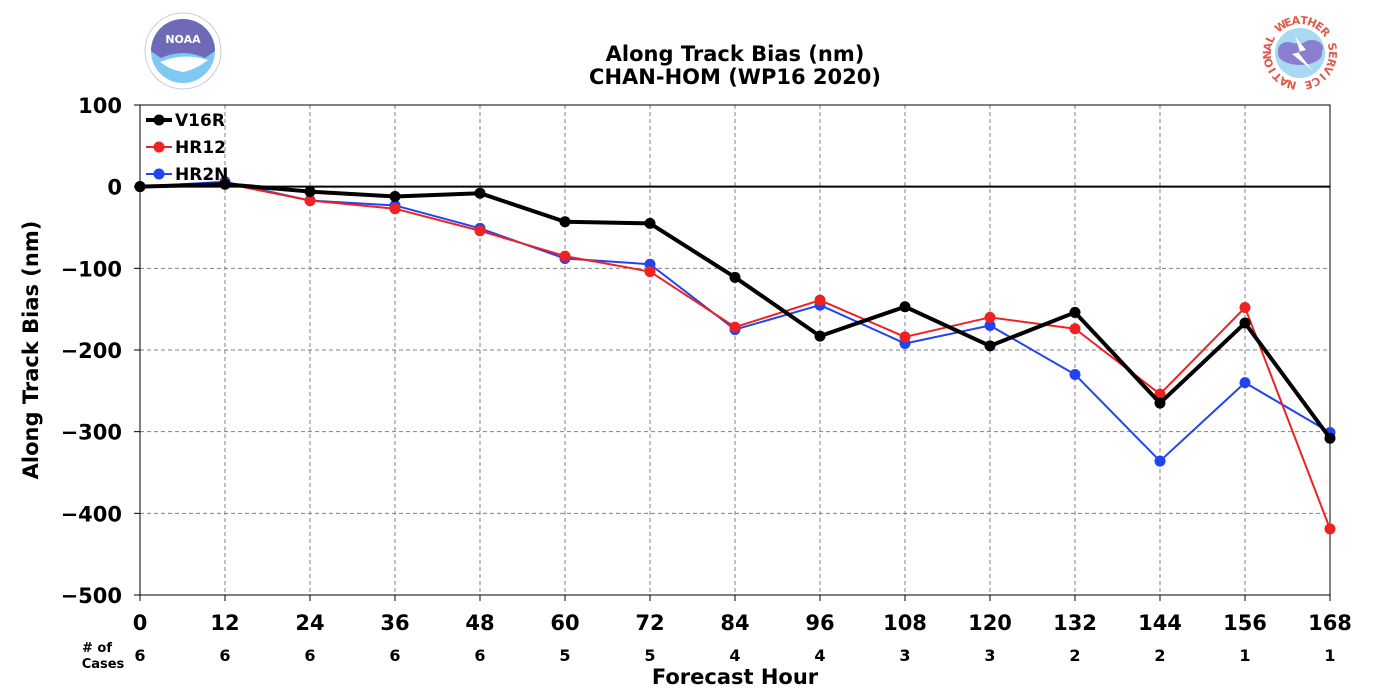 The width and height of the screenshot is (1400, 700). Describe the element at coordinates (990, 623) in the screenshot. I see `x-tick-label: 120` at that location.